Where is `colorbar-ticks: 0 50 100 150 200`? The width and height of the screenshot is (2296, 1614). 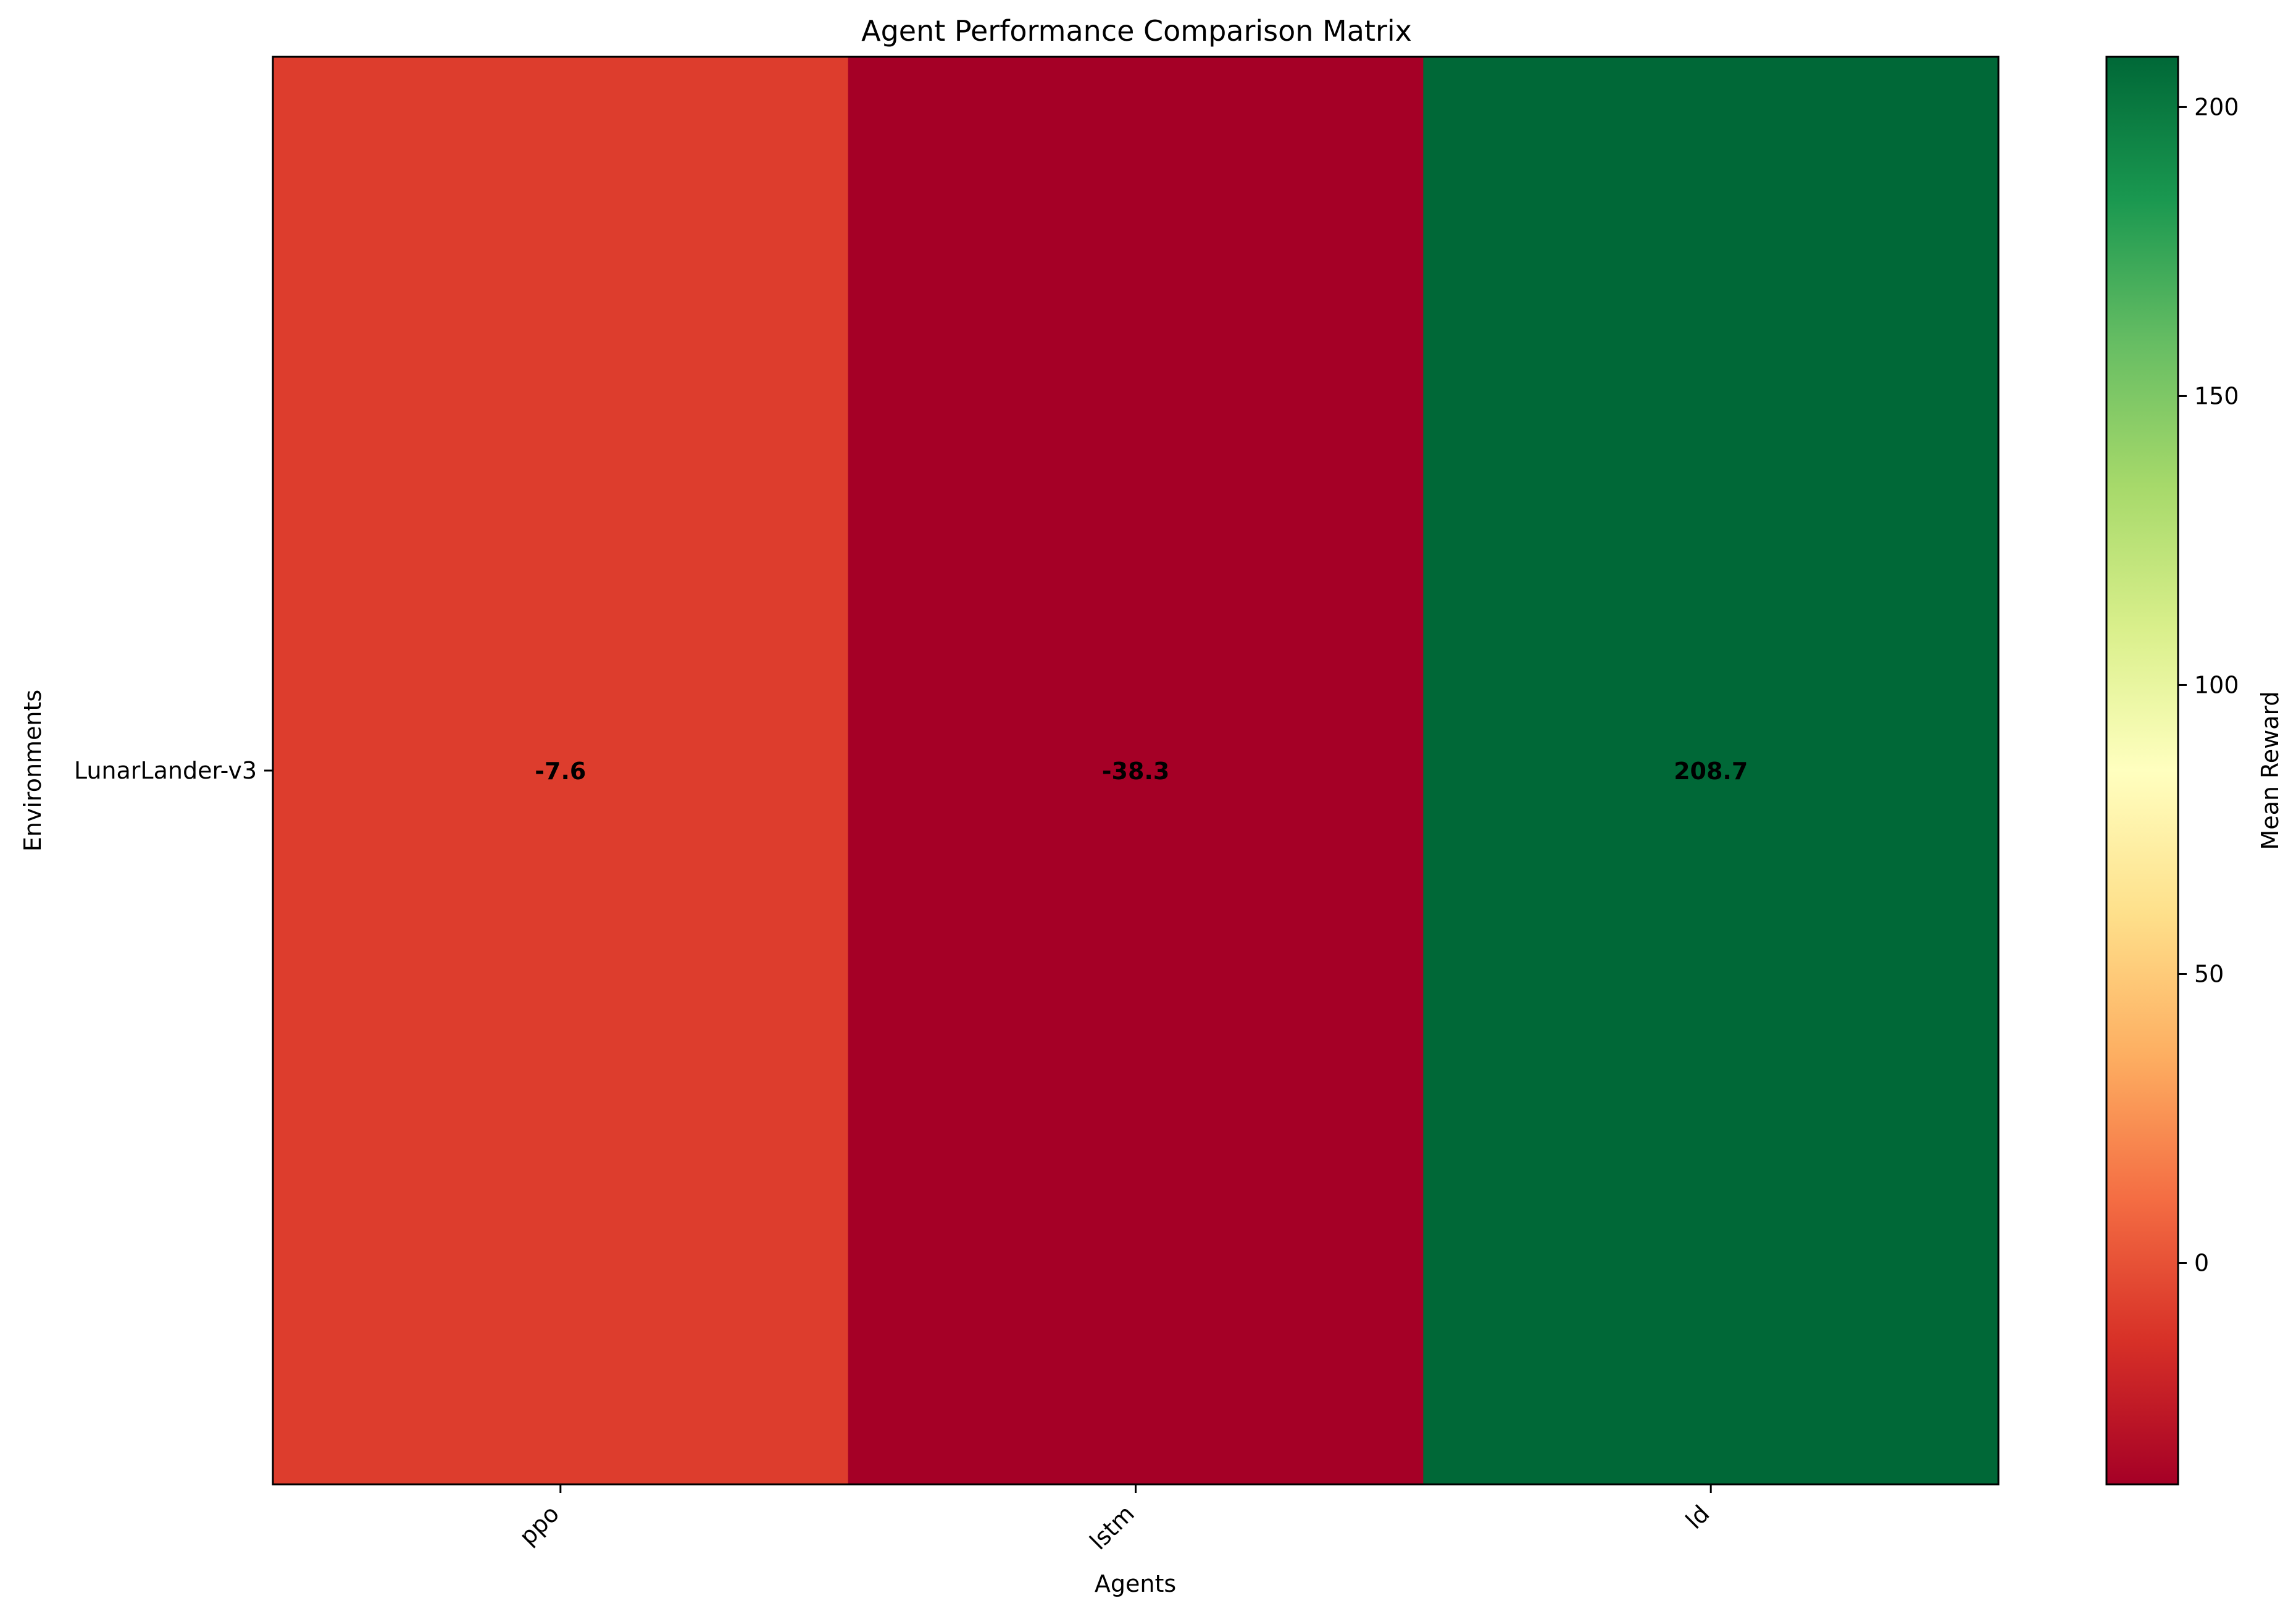
colorbar-ticks: 0 50 100 150 200 is located at coordinates (2208, 684).